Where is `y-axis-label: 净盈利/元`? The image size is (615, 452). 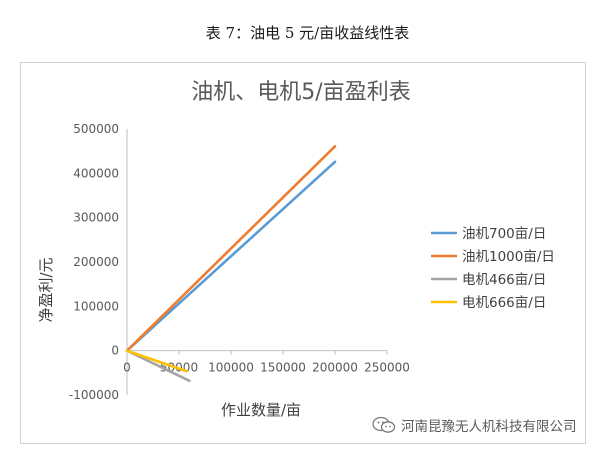 y-axis-label: 净盈利/元 is located at coordinates (46, 289).